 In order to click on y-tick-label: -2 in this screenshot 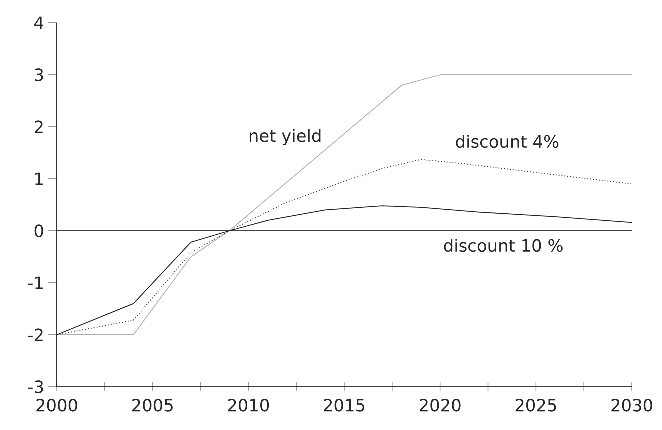, I will do `click(35, 335)`.